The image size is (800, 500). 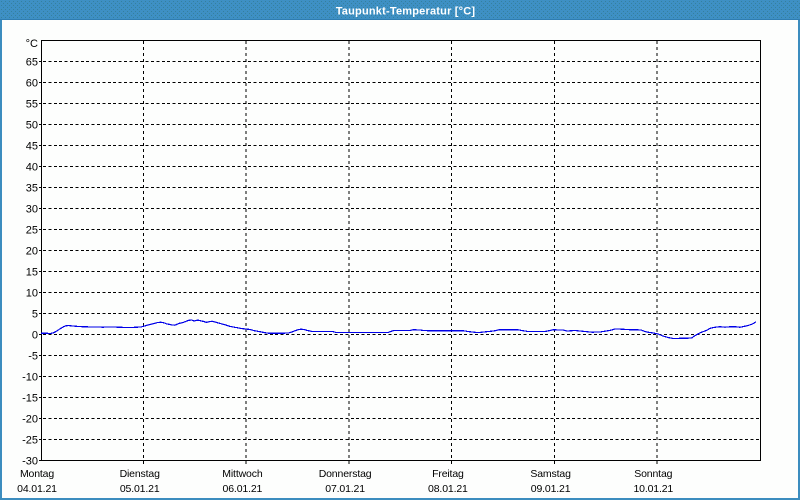 What do you see at coordinates (140, 489) in the screenshot?
I see `svg-text: 05.01.21` at bounding box center [140, 489].